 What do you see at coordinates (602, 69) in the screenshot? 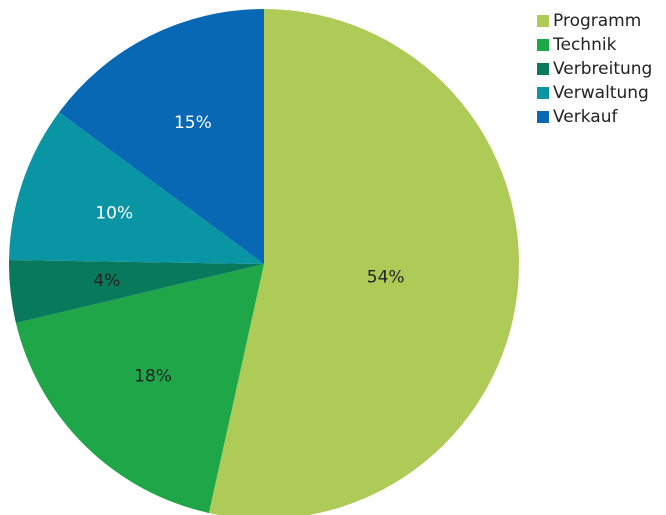
I see `legend-label: Verbreitung` at bounding box center [602, 69].